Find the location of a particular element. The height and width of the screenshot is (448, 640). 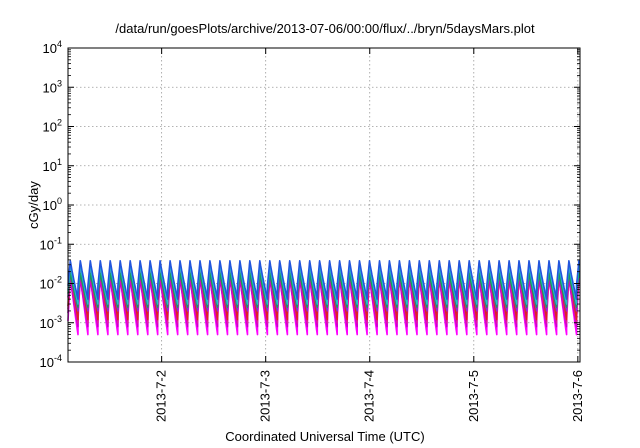

y-tick-label: 10⁻⁴ is located at coordinates (51, 361).